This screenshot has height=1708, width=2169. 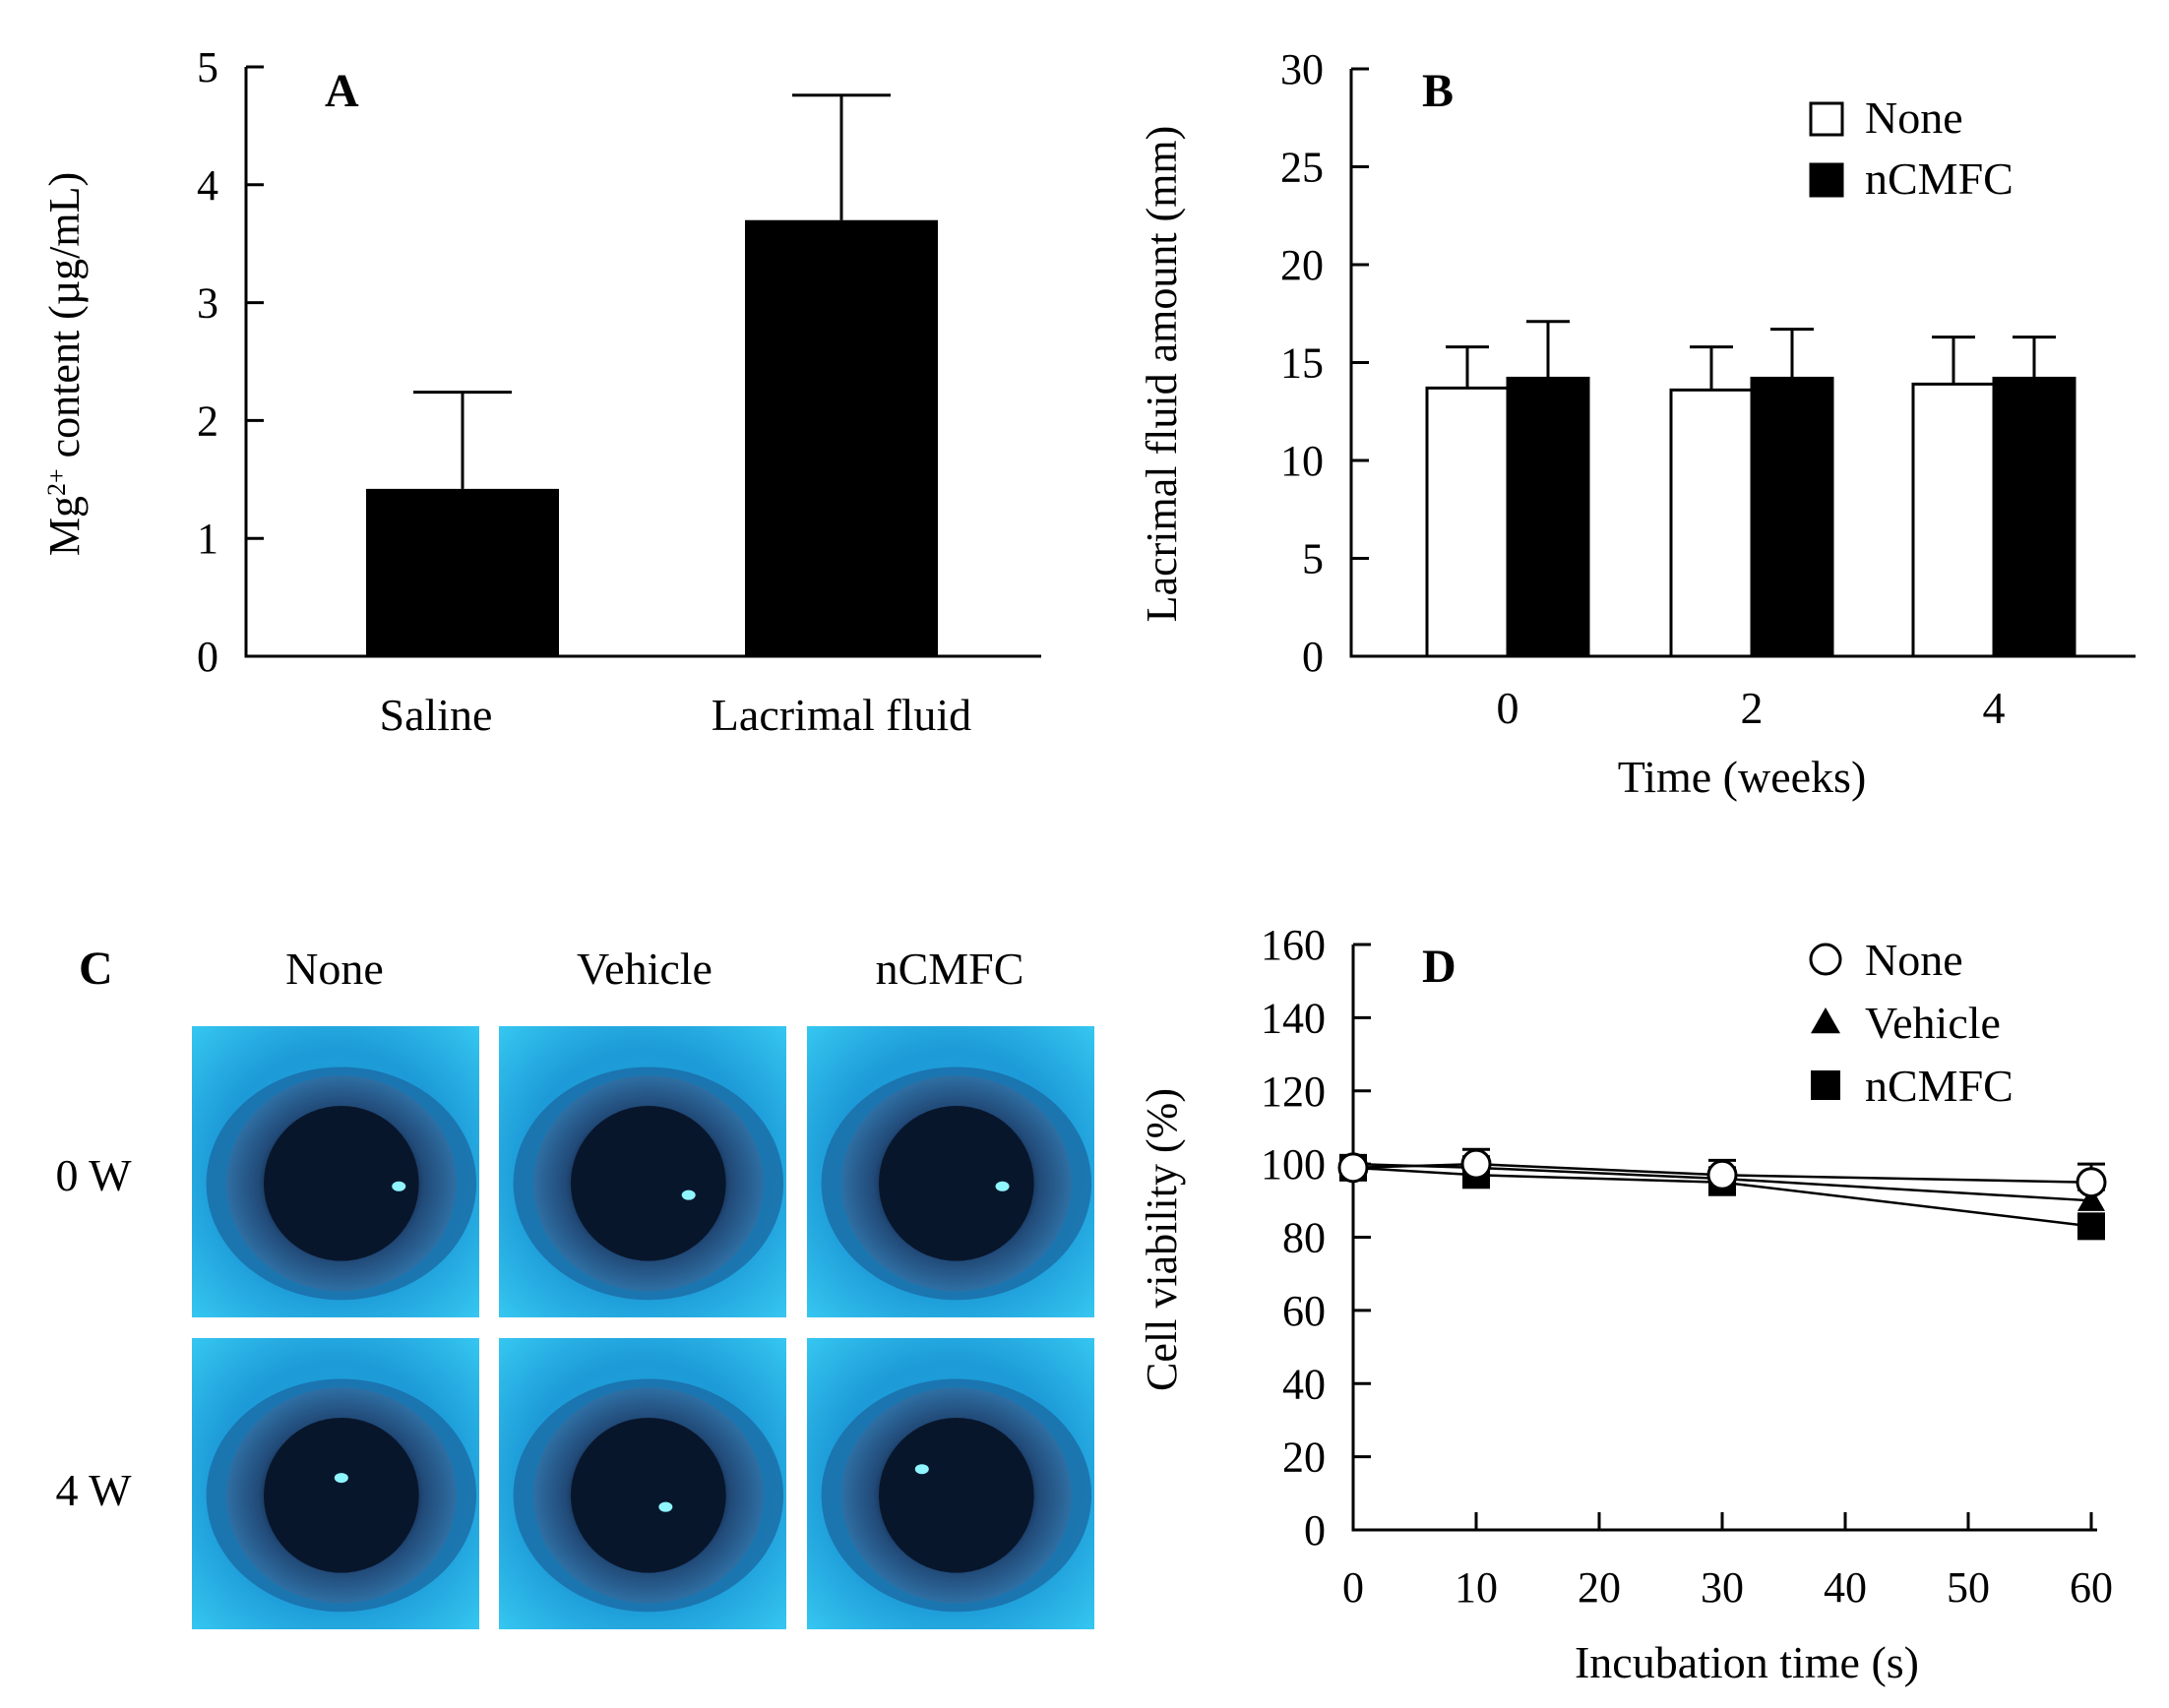 What do you see at coordinates (1315, 1530) in the screenshot?
I see `panel-d-y-tick-label: 0` at bounding box center [1315, 1530].